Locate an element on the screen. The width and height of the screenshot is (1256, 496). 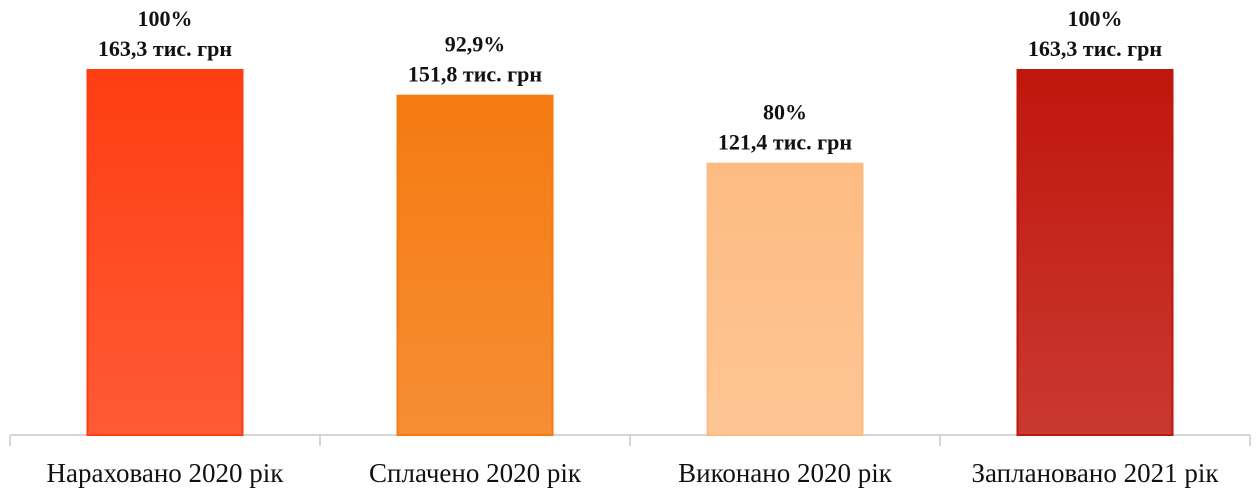
value-label: 151,8 тис. грн is located at coordinates (475, 74).